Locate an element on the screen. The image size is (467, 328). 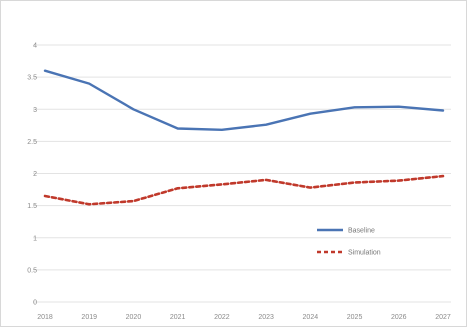
x-tick-label: 2021 is located at coordinates (178, 317).